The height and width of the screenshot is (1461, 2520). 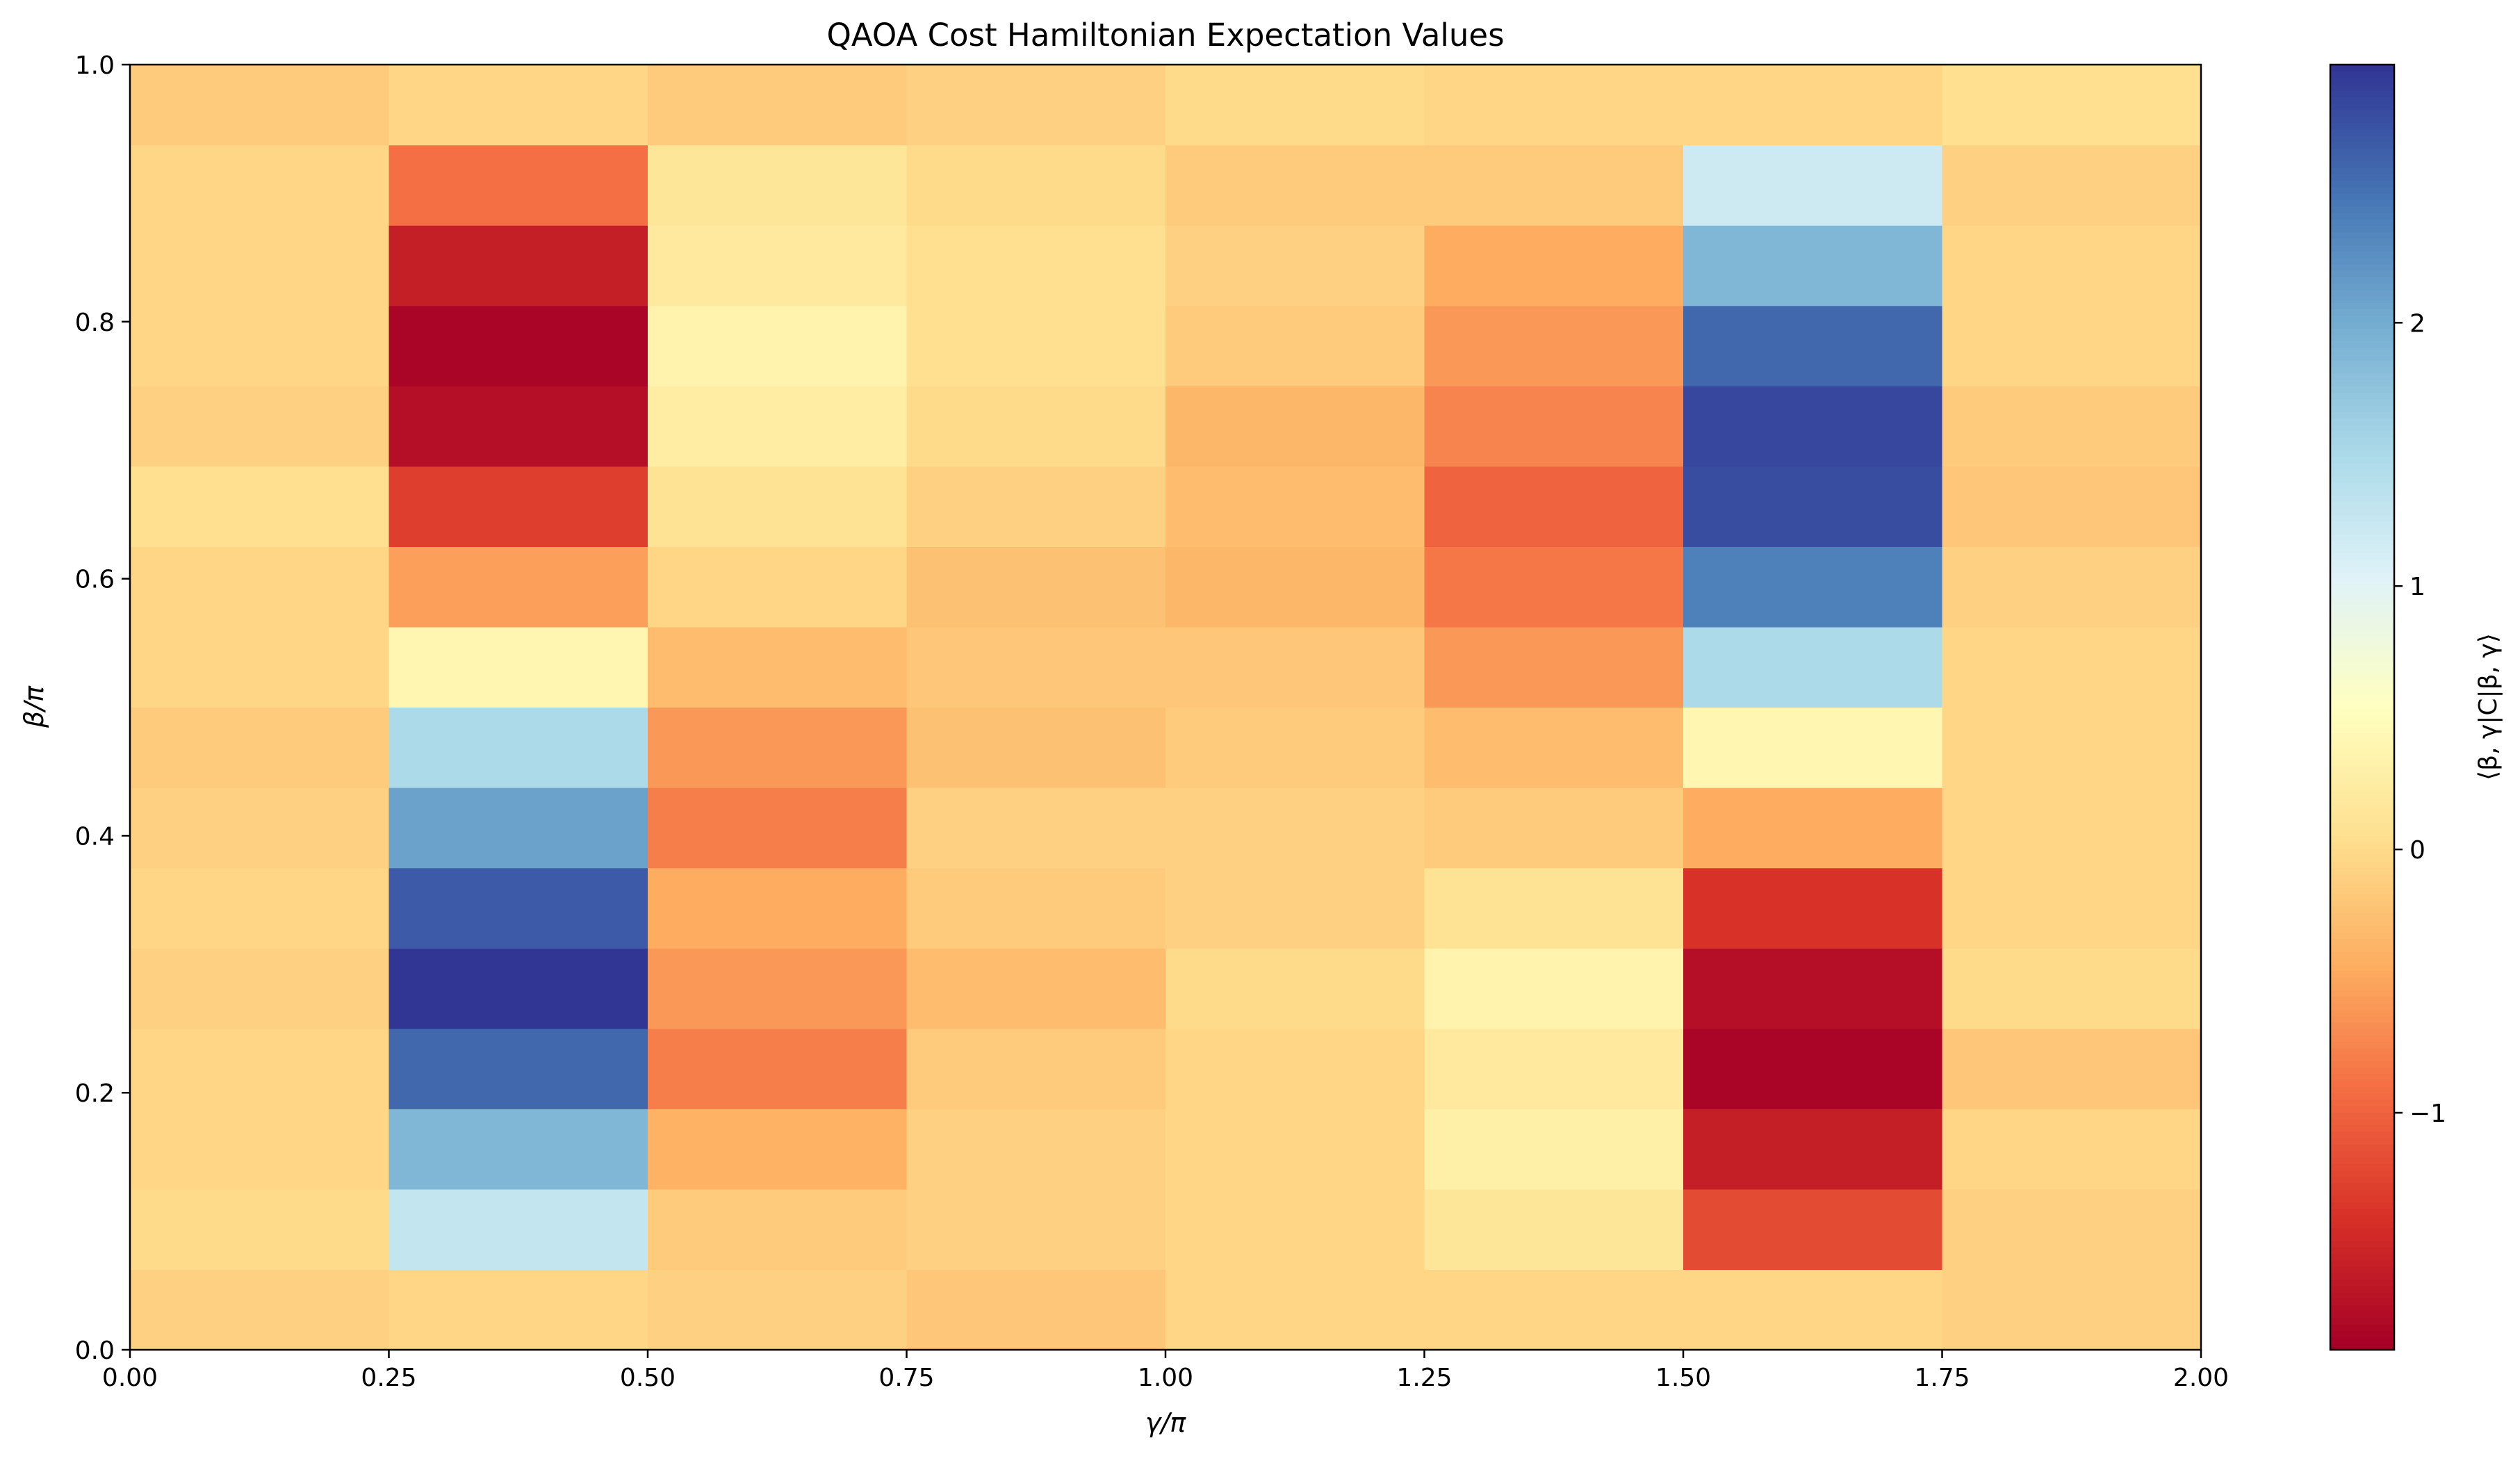 What do you see at coordinates (2362, 707) in the screenshot?
I see `colorbar-frame` at bounding box center [2362, 707].